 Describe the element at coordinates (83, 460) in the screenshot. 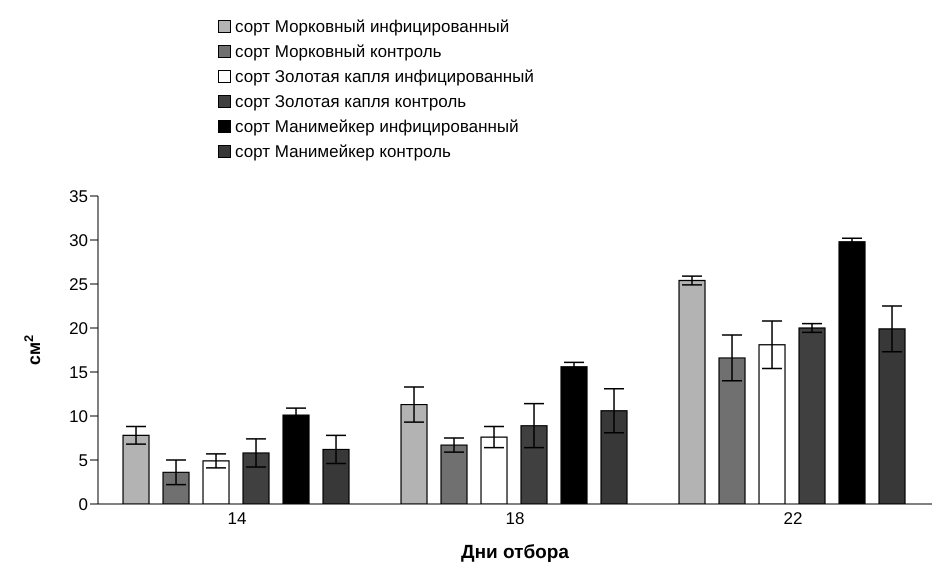

I see `y-tick-label: 5` at that location.